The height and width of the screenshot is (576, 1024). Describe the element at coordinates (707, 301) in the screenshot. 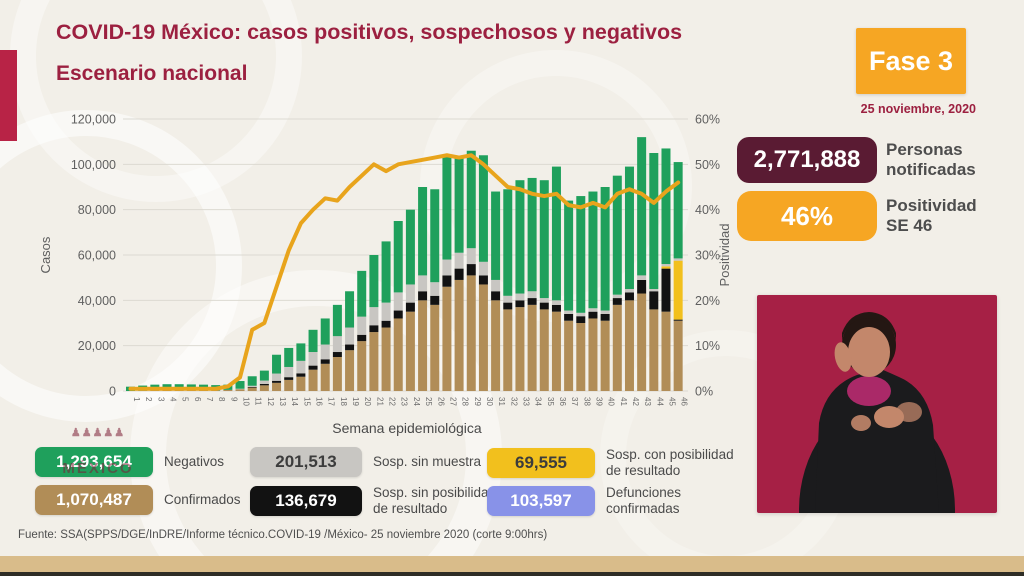

I see `svg-text: 20%` at that location.